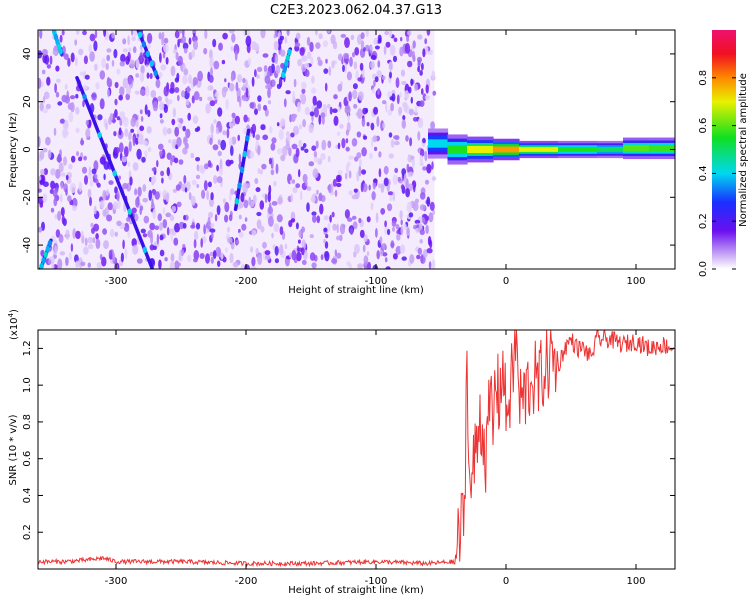 The image size is (750, 600). Describe the element at coordinates (578, 149) in the screenshot. I see `signal-band-segment` at that location.